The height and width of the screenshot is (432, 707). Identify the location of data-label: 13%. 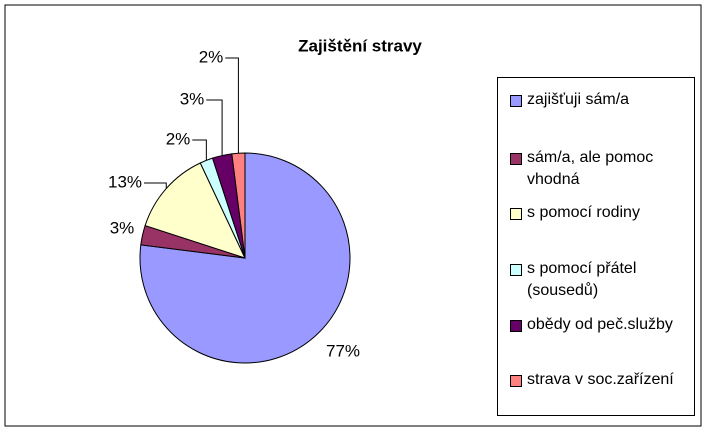
(125, 181).